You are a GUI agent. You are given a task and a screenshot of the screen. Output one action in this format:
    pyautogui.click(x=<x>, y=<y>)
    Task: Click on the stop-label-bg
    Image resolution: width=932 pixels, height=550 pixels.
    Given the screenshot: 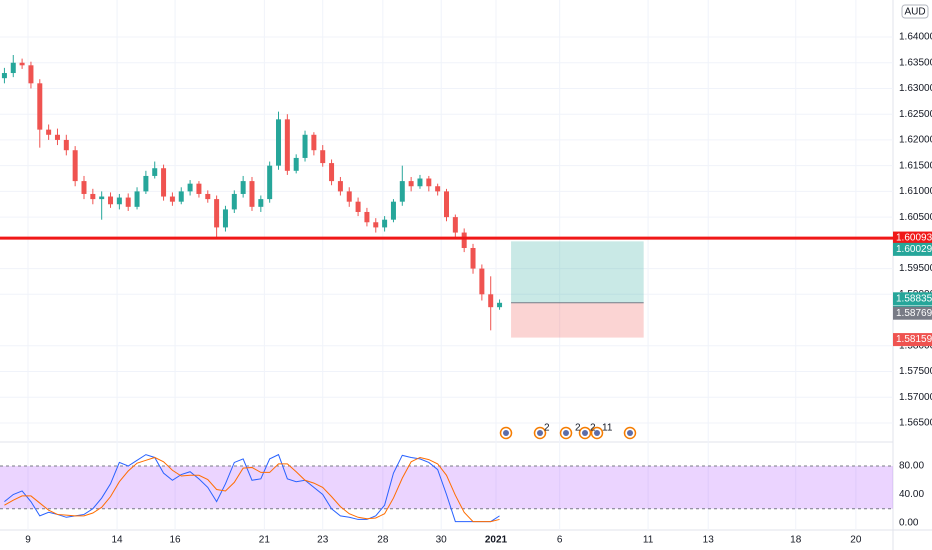 What is the action you would take?
    pyautogui.click(x=912, y=340)
    